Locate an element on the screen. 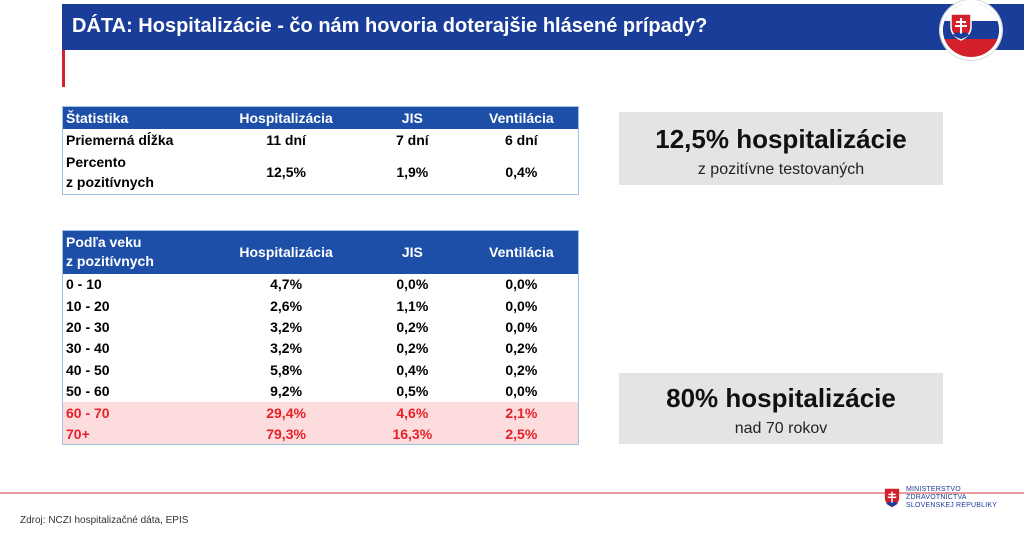  ministry-name-line: MINISTERSTVO is located at coordinates (933, 489).